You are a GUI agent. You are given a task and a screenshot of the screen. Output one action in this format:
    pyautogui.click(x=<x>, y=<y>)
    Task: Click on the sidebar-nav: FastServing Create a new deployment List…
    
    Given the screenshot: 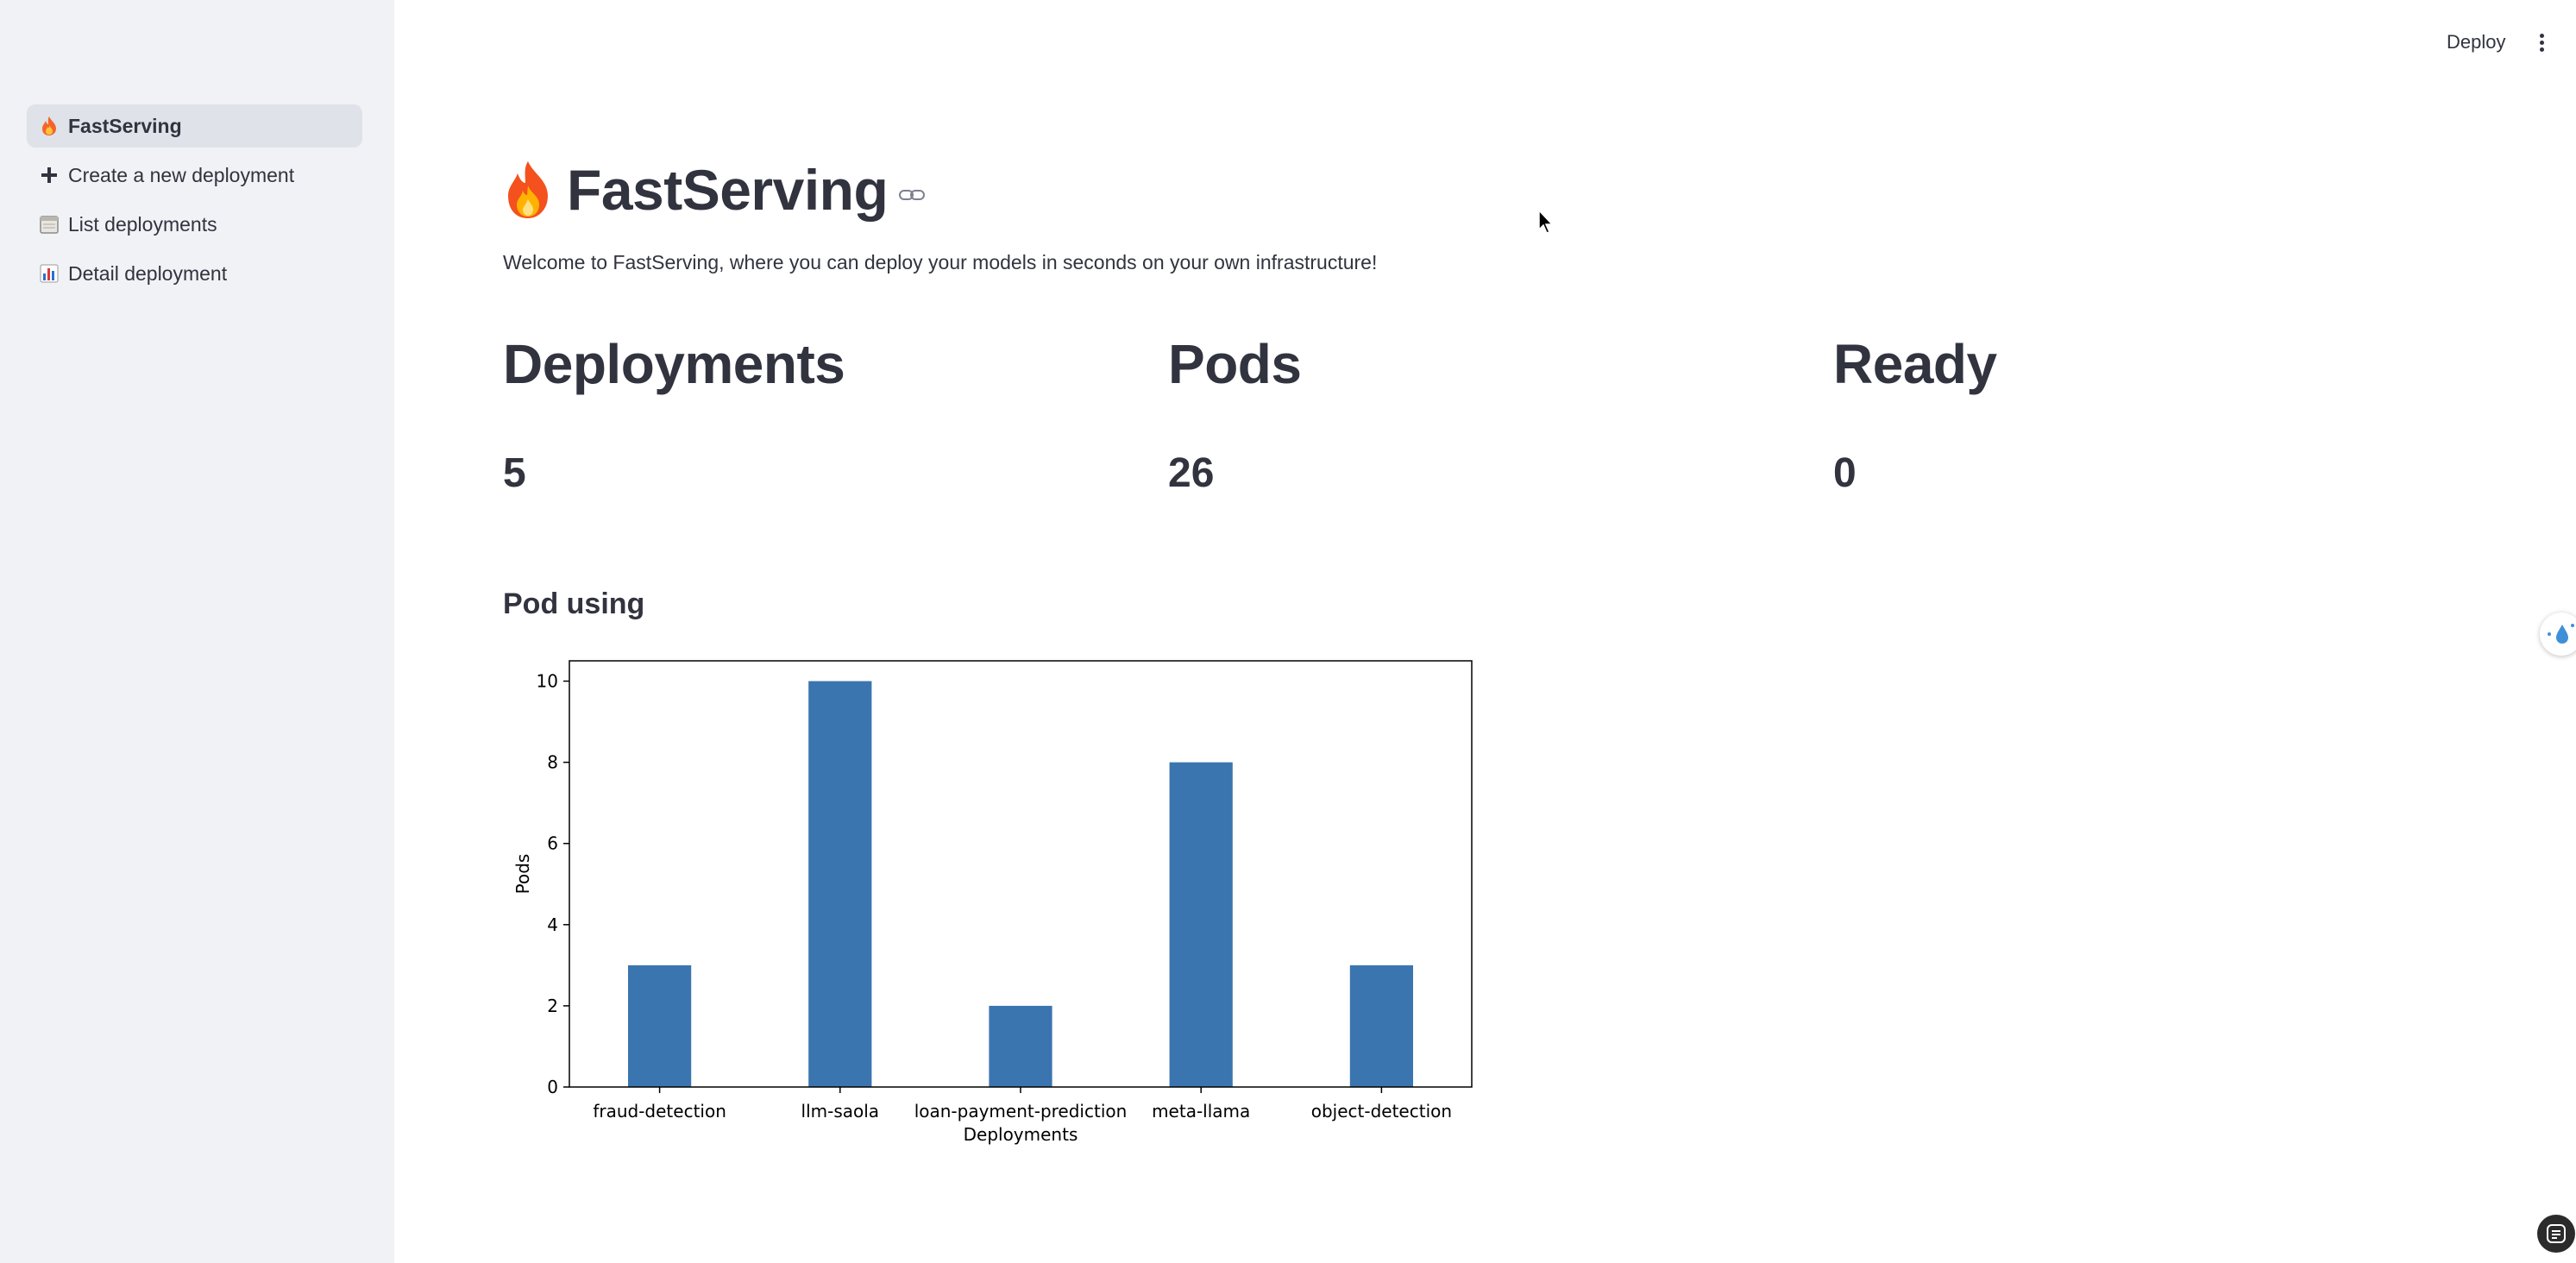 What is the action you would take?
    pyautogui.click(x=194, y=203)
    